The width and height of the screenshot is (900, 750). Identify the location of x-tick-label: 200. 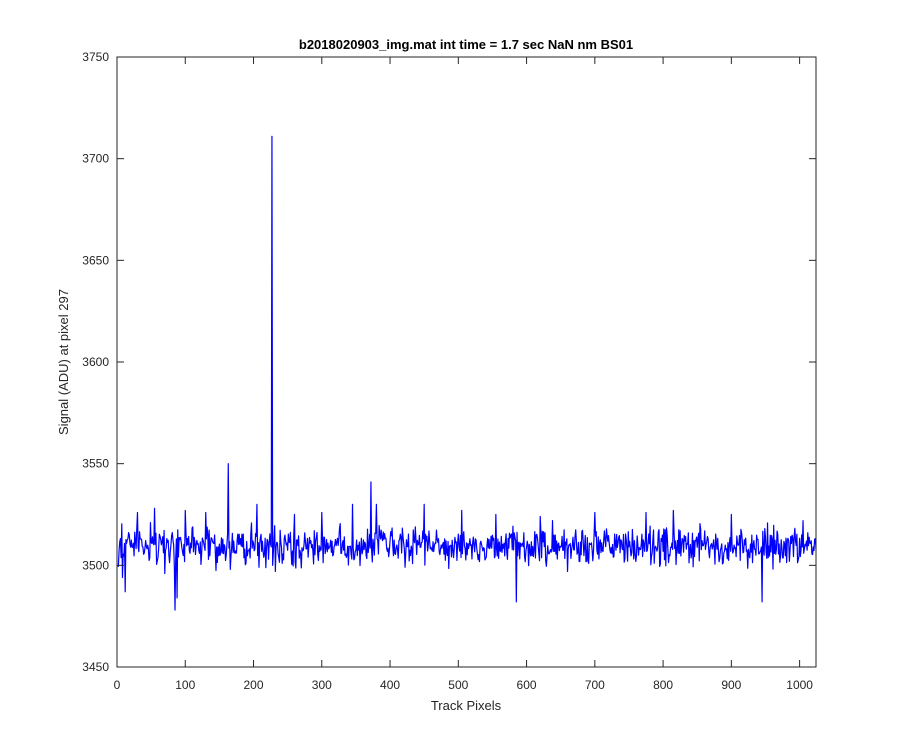
(254, 685).